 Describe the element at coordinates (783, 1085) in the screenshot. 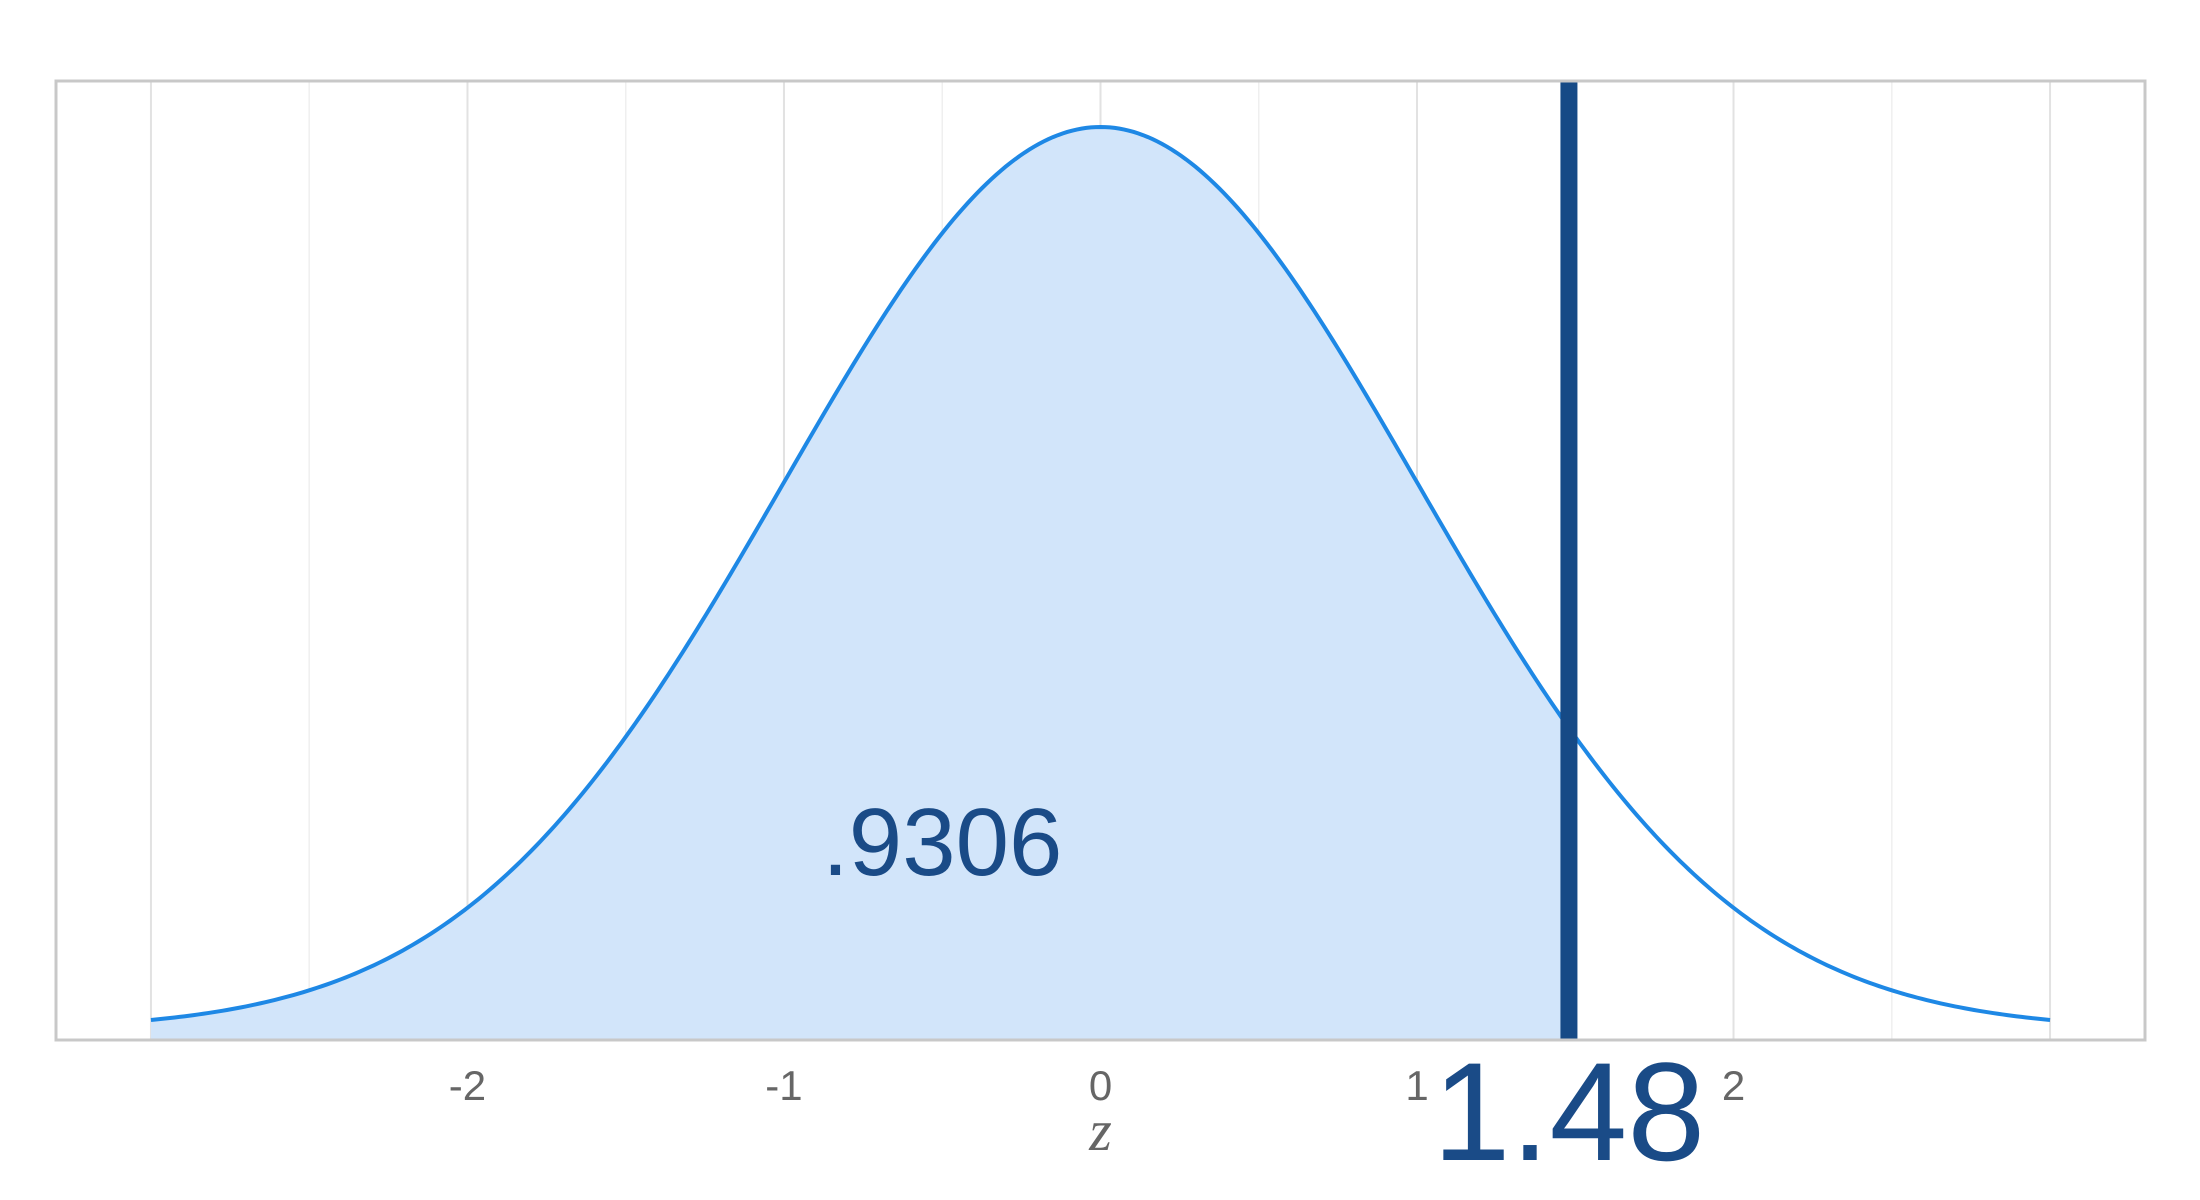

I see `x-tick-label: -1` at that location.